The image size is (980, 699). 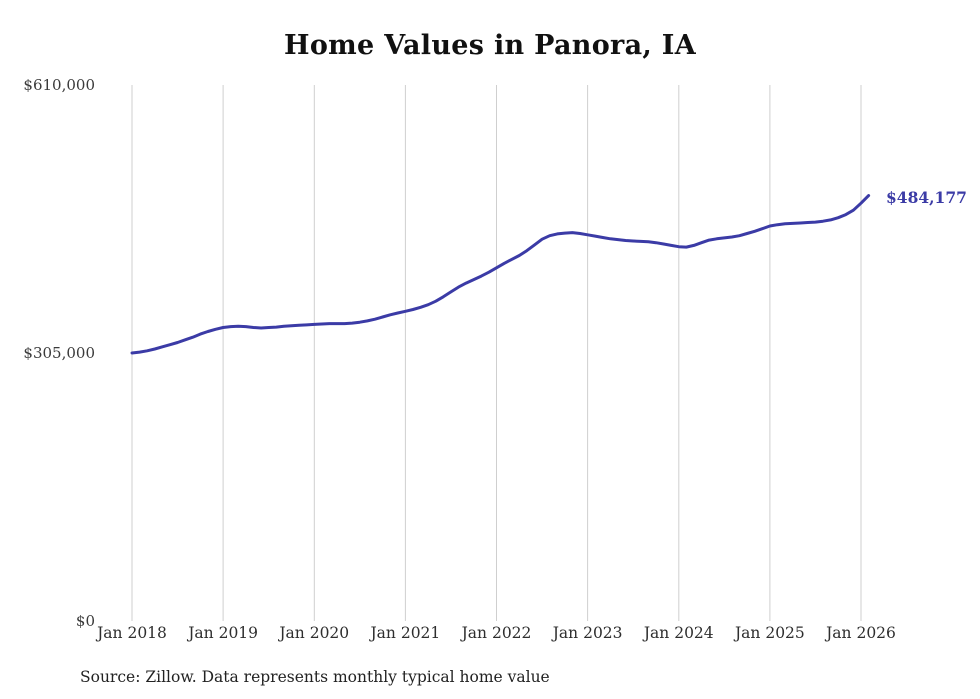 I want to click on y-tick-label: $305,000, so click(x=59, y=353).